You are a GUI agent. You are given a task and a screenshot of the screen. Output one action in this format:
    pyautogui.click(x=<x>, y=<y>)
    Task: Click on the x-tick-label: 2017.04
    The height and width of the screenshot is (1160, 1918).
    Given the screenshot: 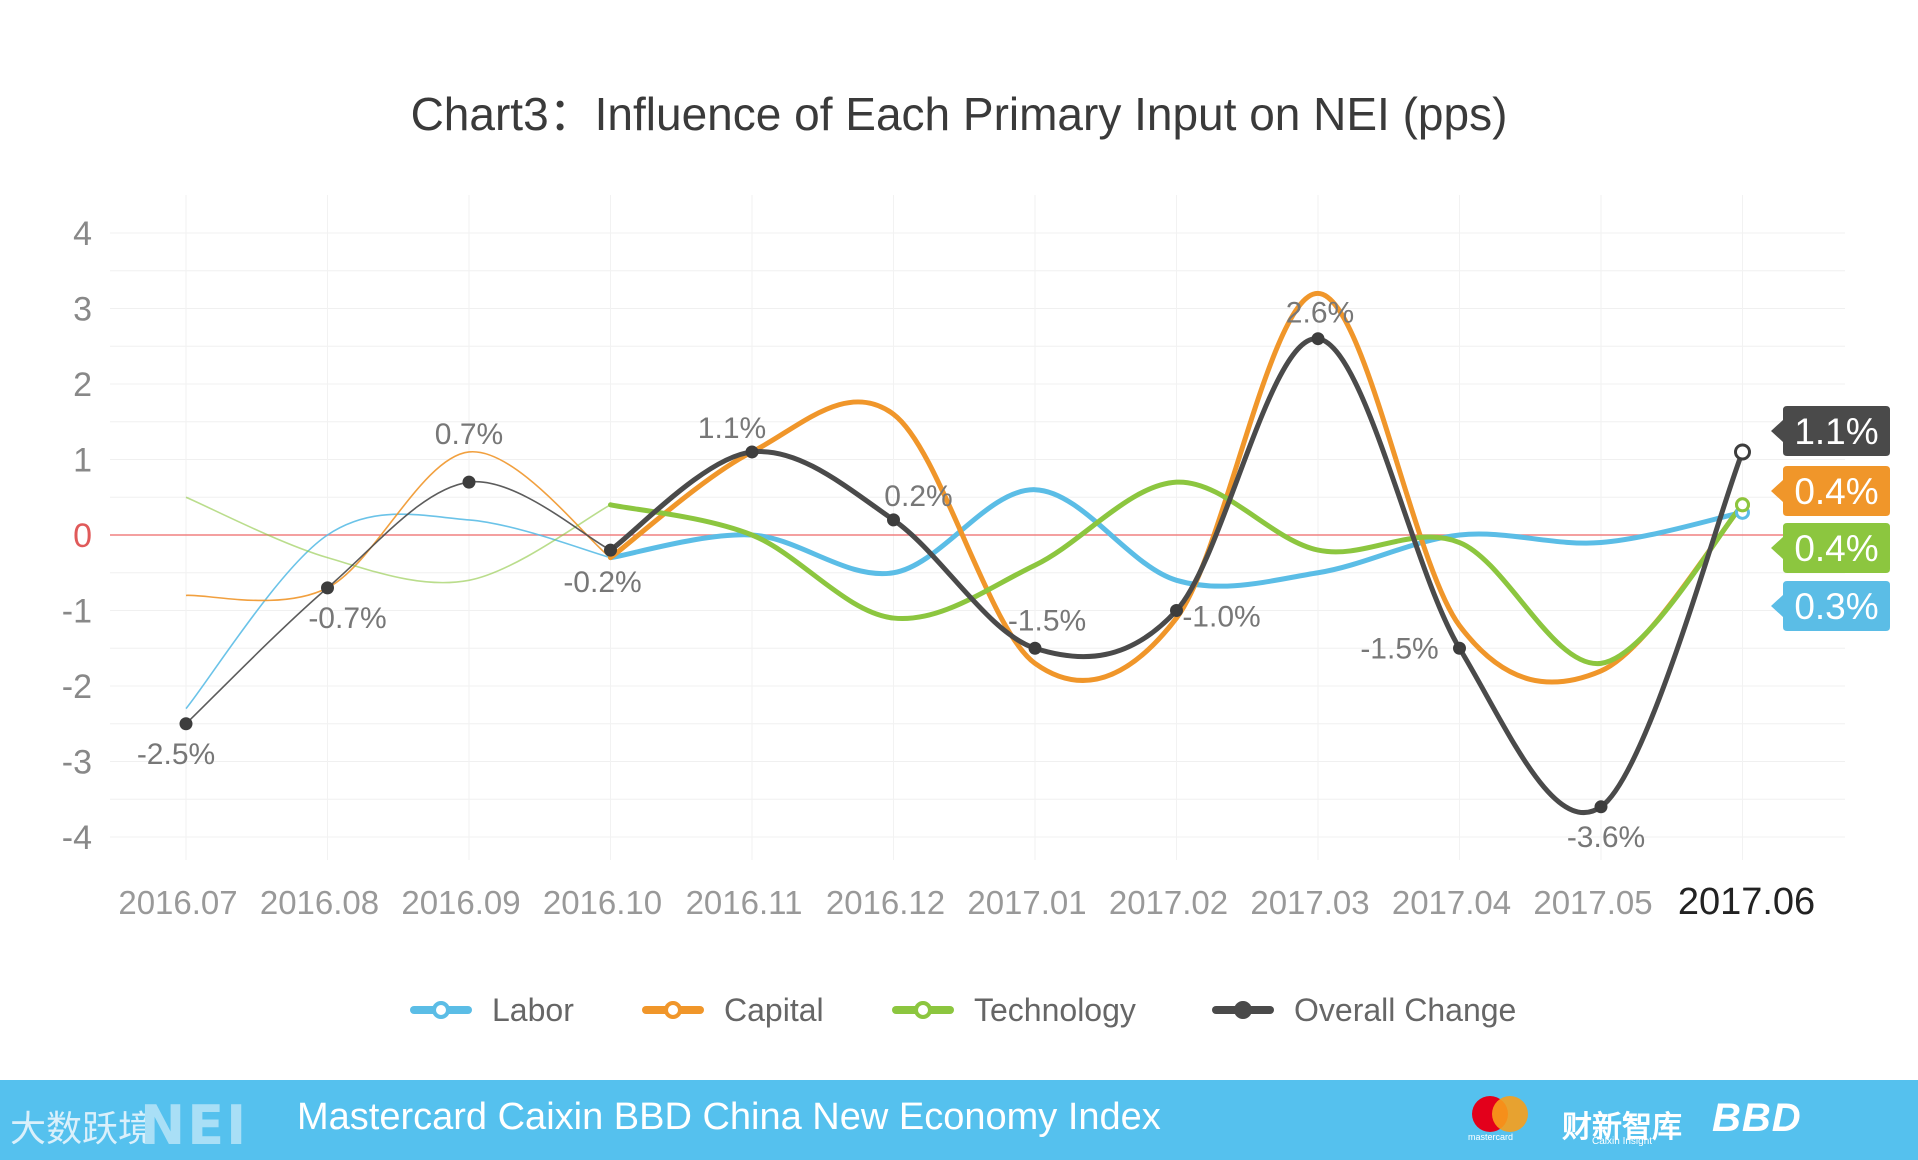 What is the action you would take?
    pyautogui.click(x=1451, y=902)
    